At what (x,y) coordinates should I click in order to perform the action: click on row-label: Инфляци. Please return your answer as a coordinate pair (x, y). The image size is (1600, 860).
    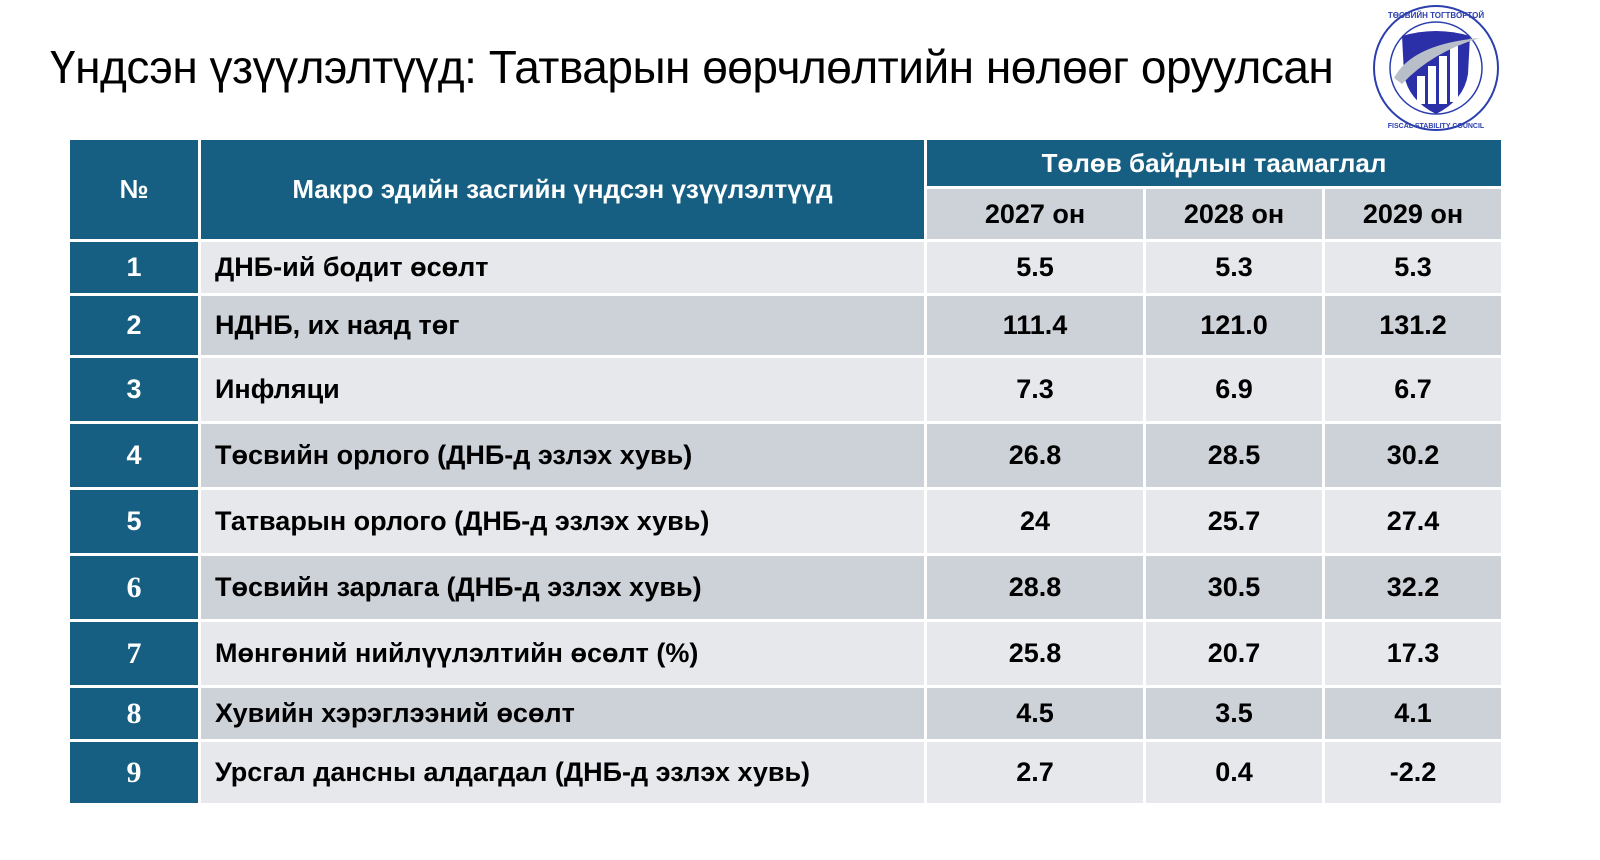
    Looking at the image, I should click on (562, 389).